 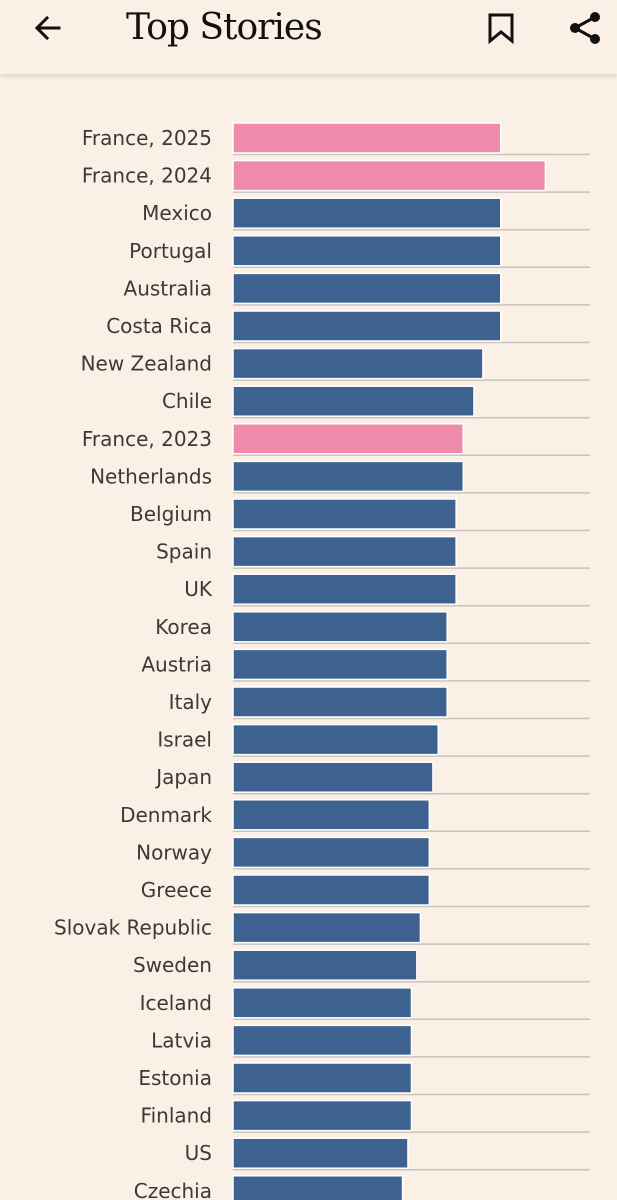 I want to click on share-button, so click(x=585, y=28).